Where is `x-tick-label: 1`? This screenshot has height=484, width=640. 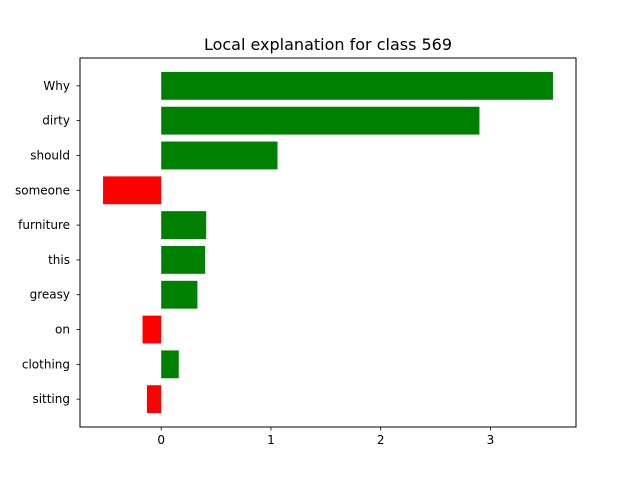
x-tick-label: 1 is located at coordinates (271, 440).